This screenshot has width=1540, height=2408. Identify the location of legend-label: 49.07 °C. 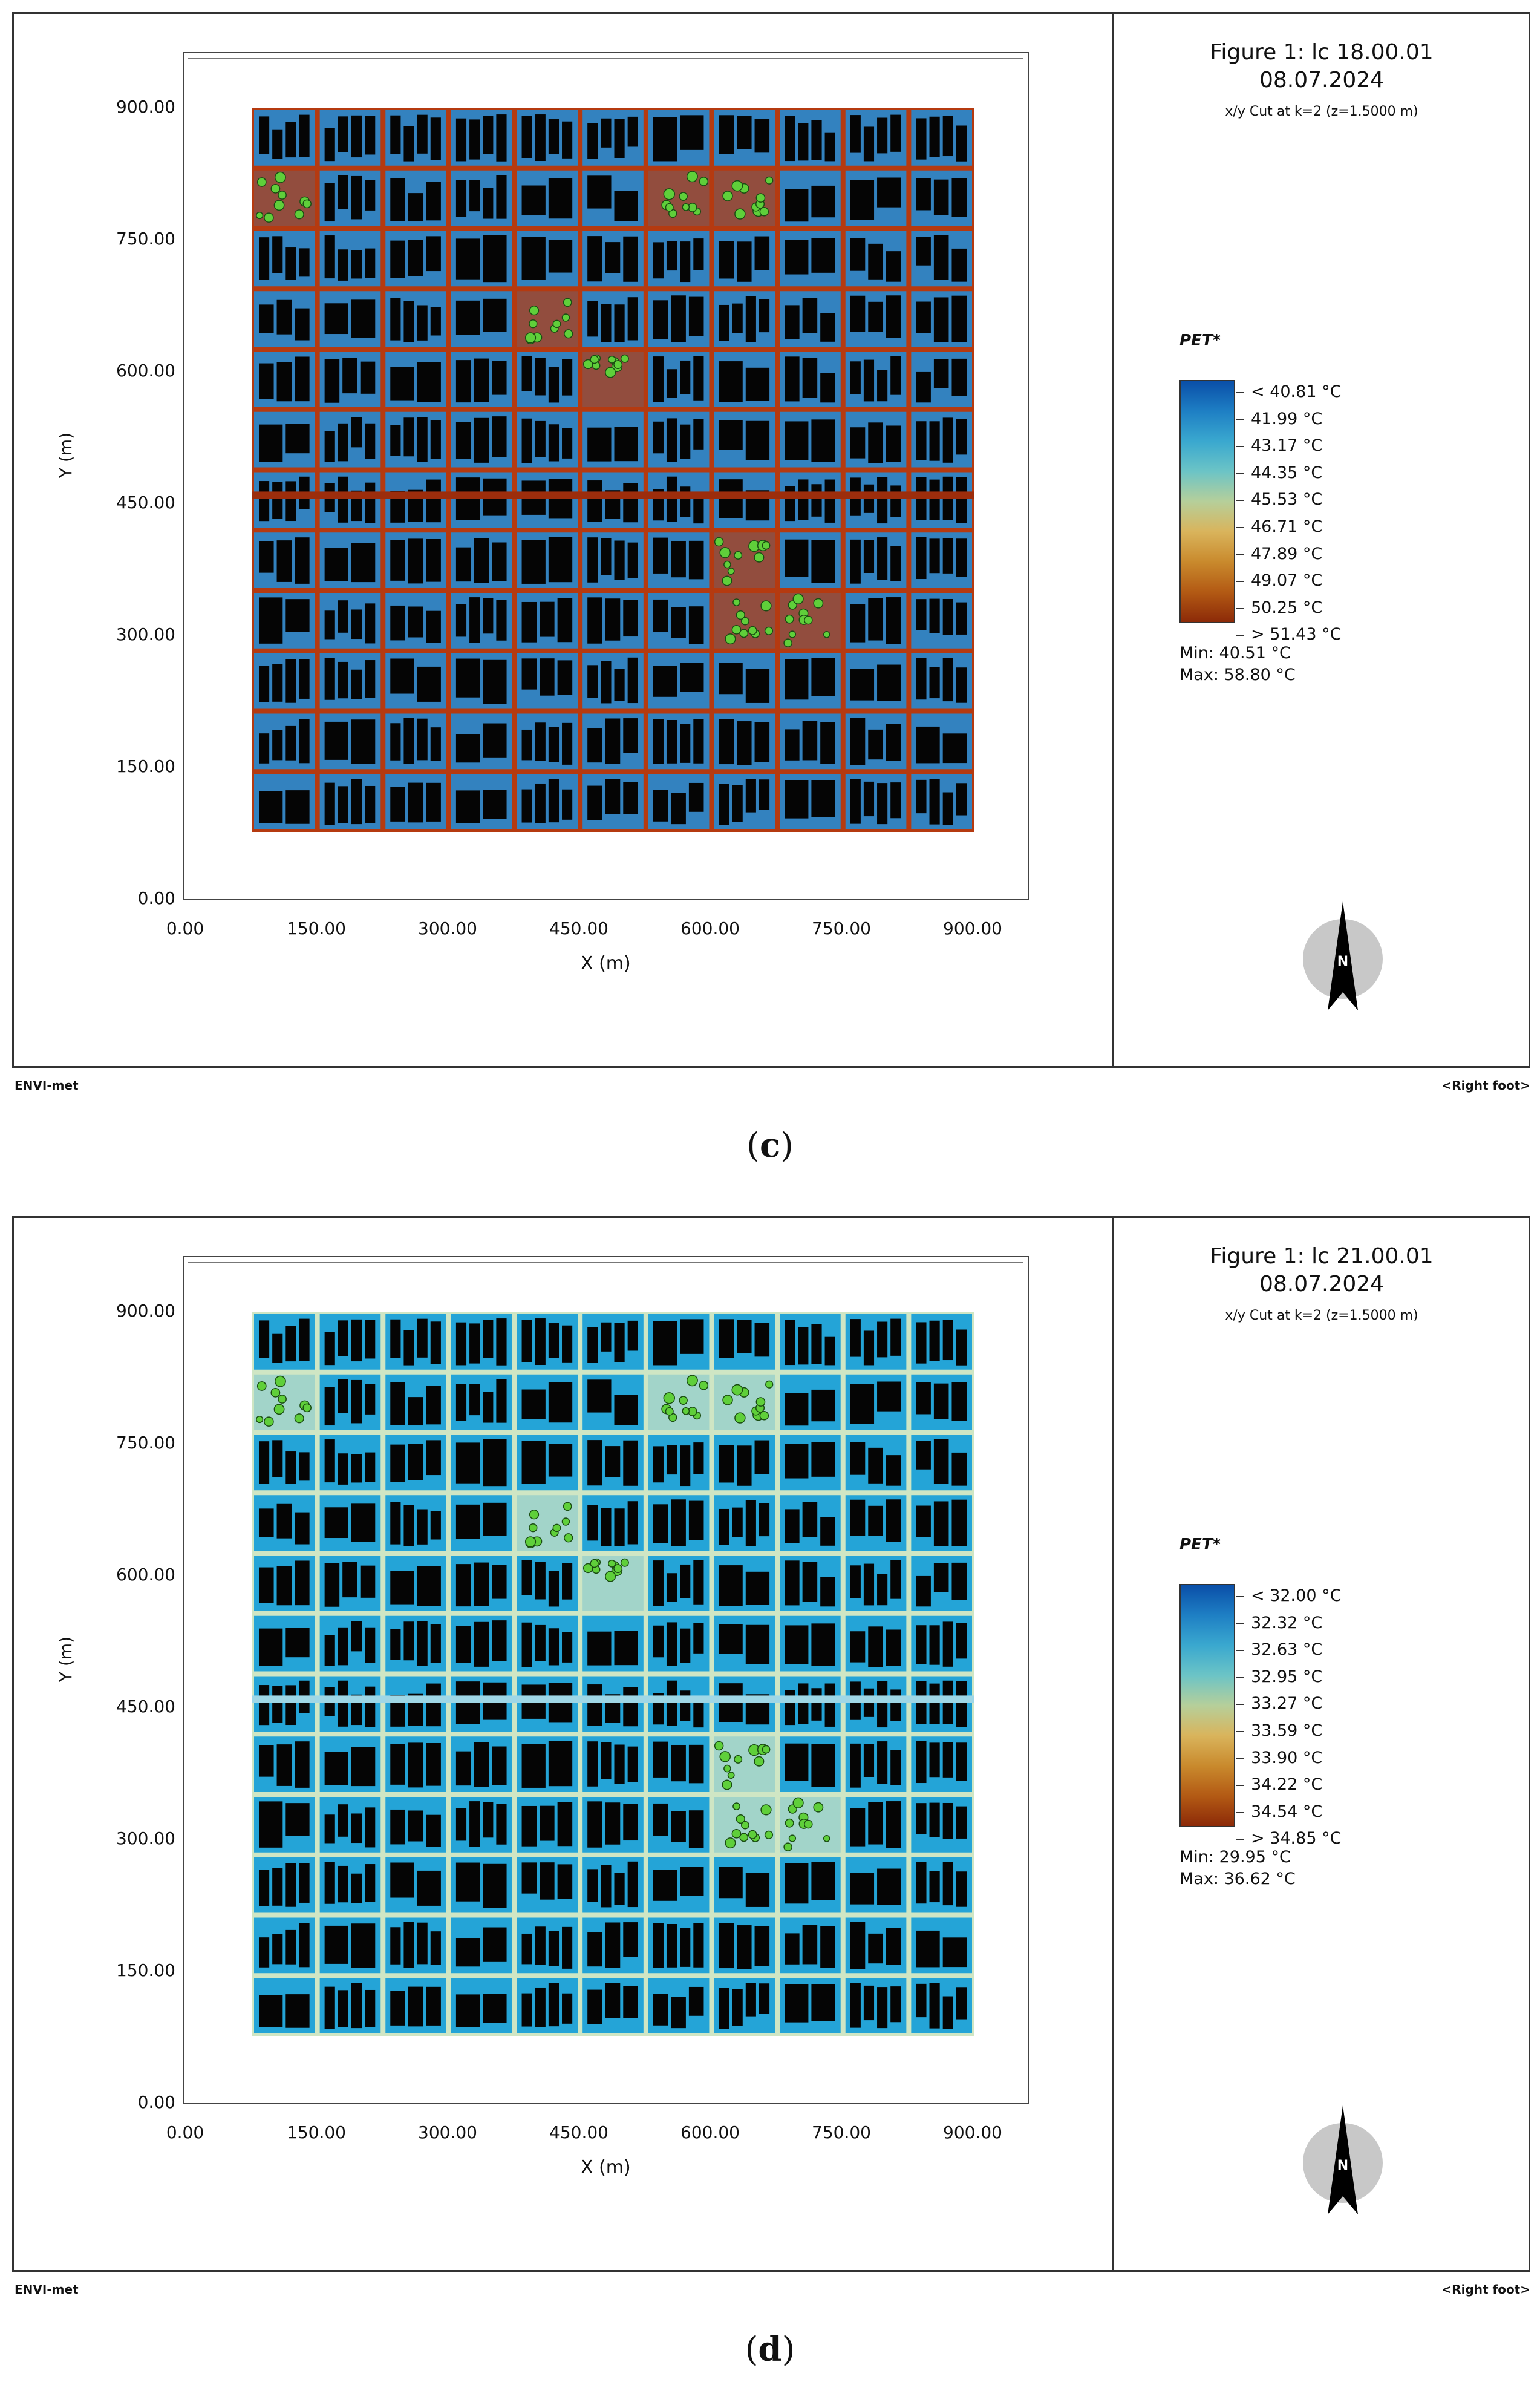
(1287, 581).